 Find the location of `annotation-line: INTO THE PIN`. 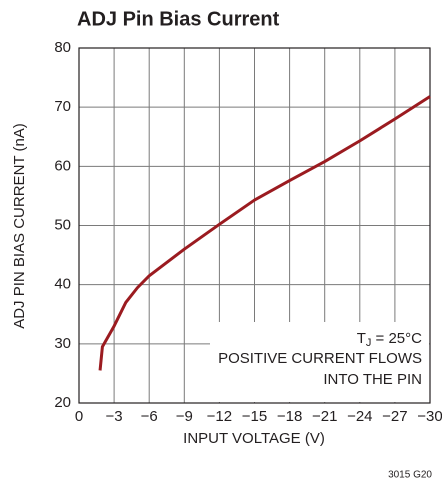

annotation-line: INTO THE PIN is located at coordinates (372, 379).